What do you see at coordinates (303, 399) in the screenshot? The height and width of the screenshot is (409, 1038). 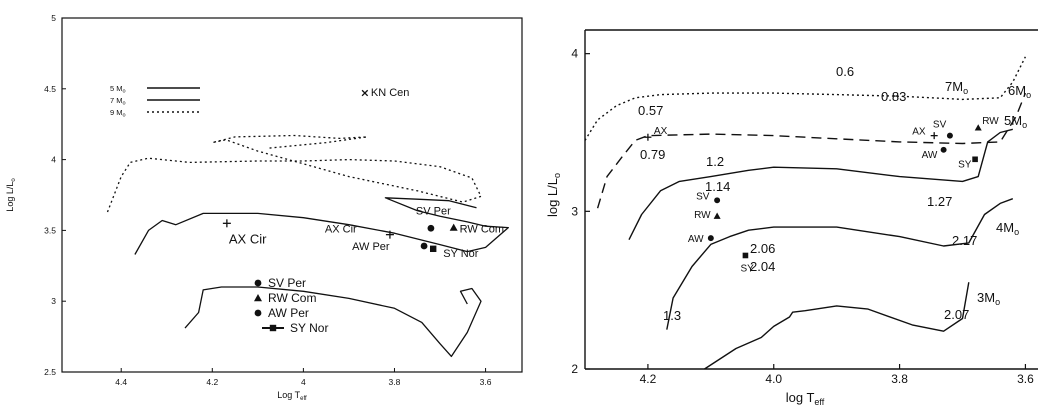 I see `left-x-label-subscript: eff` at bounding box center [303, 399].